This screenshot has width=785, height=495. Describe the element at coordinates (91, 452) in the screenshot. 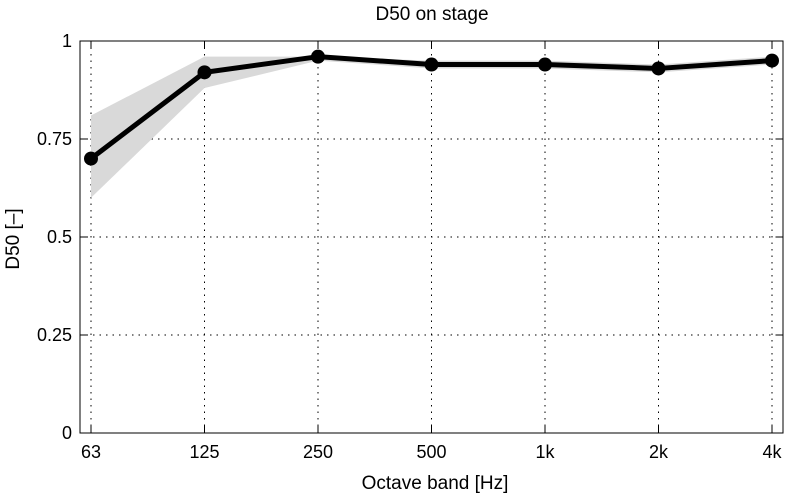

I see `x-tick-label: 63` at that location.